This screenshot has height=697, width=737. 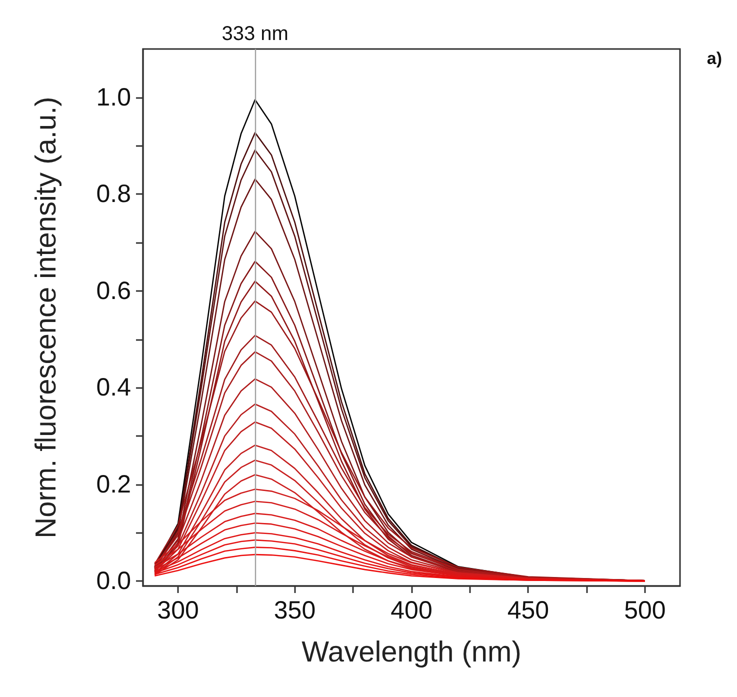 What do you see at coordinates (411, 610) in the screenshot?
I see `x-tick-label: 400` at bounding box center [411, 610].